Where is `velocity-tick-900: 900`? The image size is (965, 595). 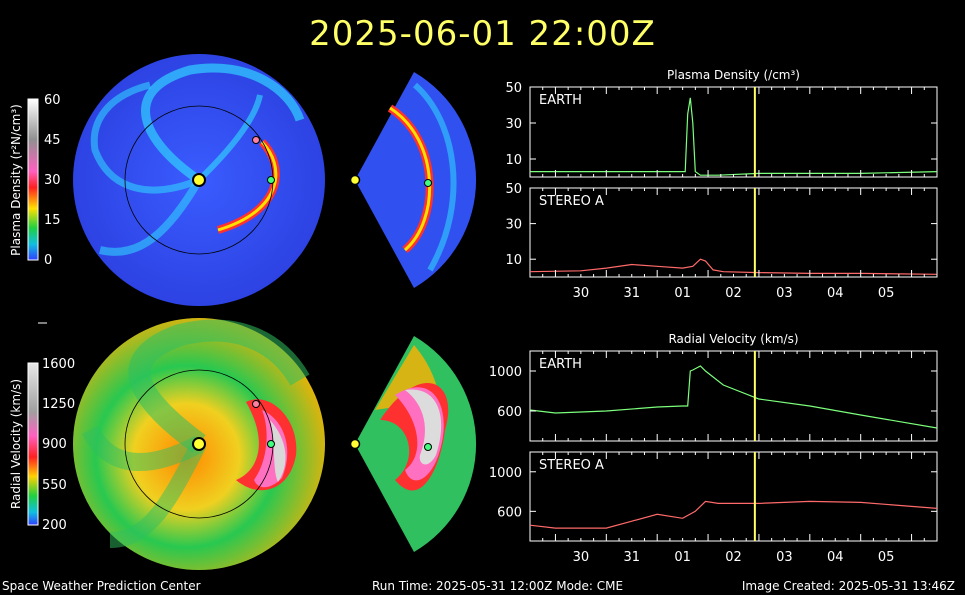 velocity-tick-900: 900 is located at coordinates (54, 444).